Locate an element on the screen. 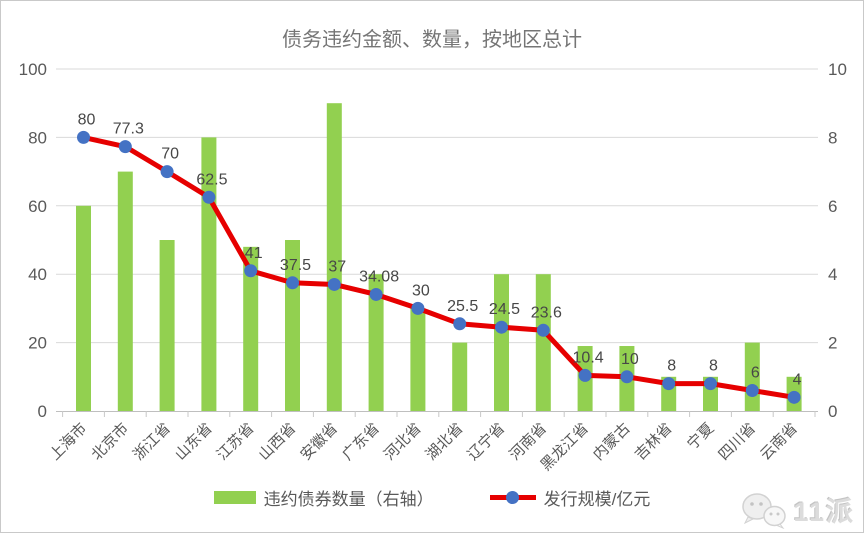 This screenshot has width=864, height=533. y-axis-tick-label-left: 40 is located at coordinates (37, 274).